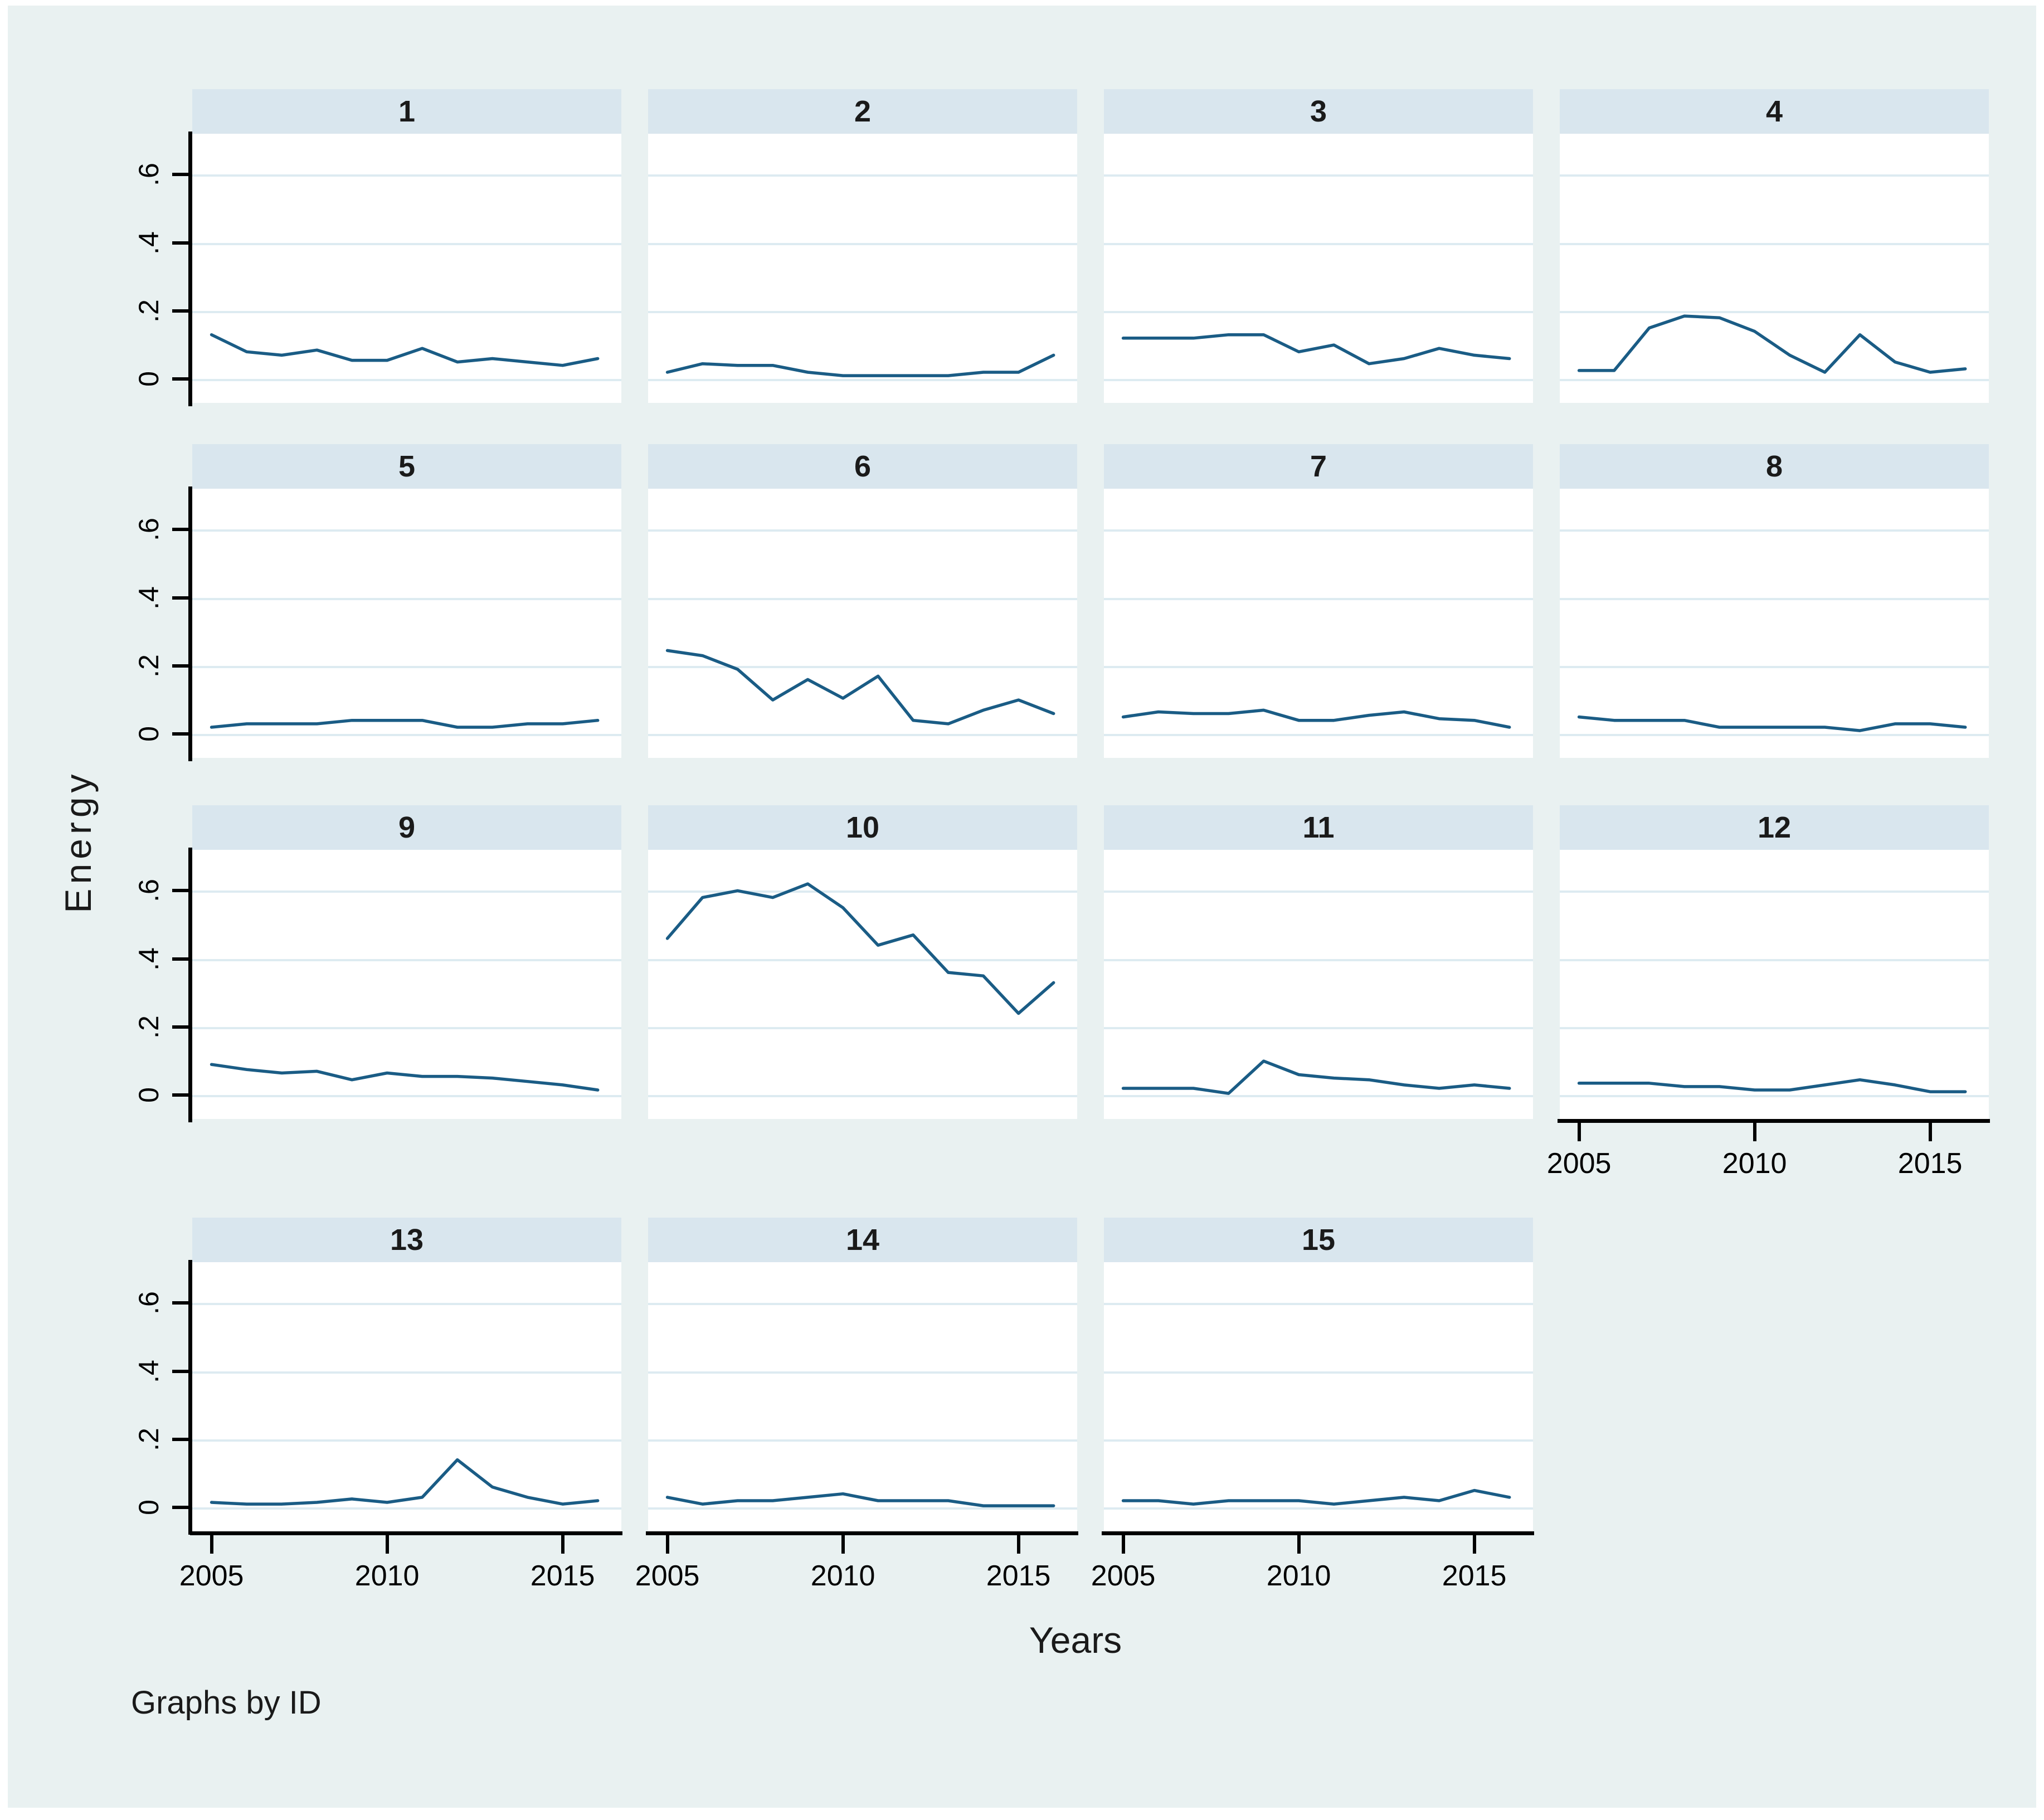 This screenshot has height=1820, width=2044. What do you see at coordinates (1774, 467) in the screenshot?
I see `panel-title: 8` at bounding box center [1774, 467].